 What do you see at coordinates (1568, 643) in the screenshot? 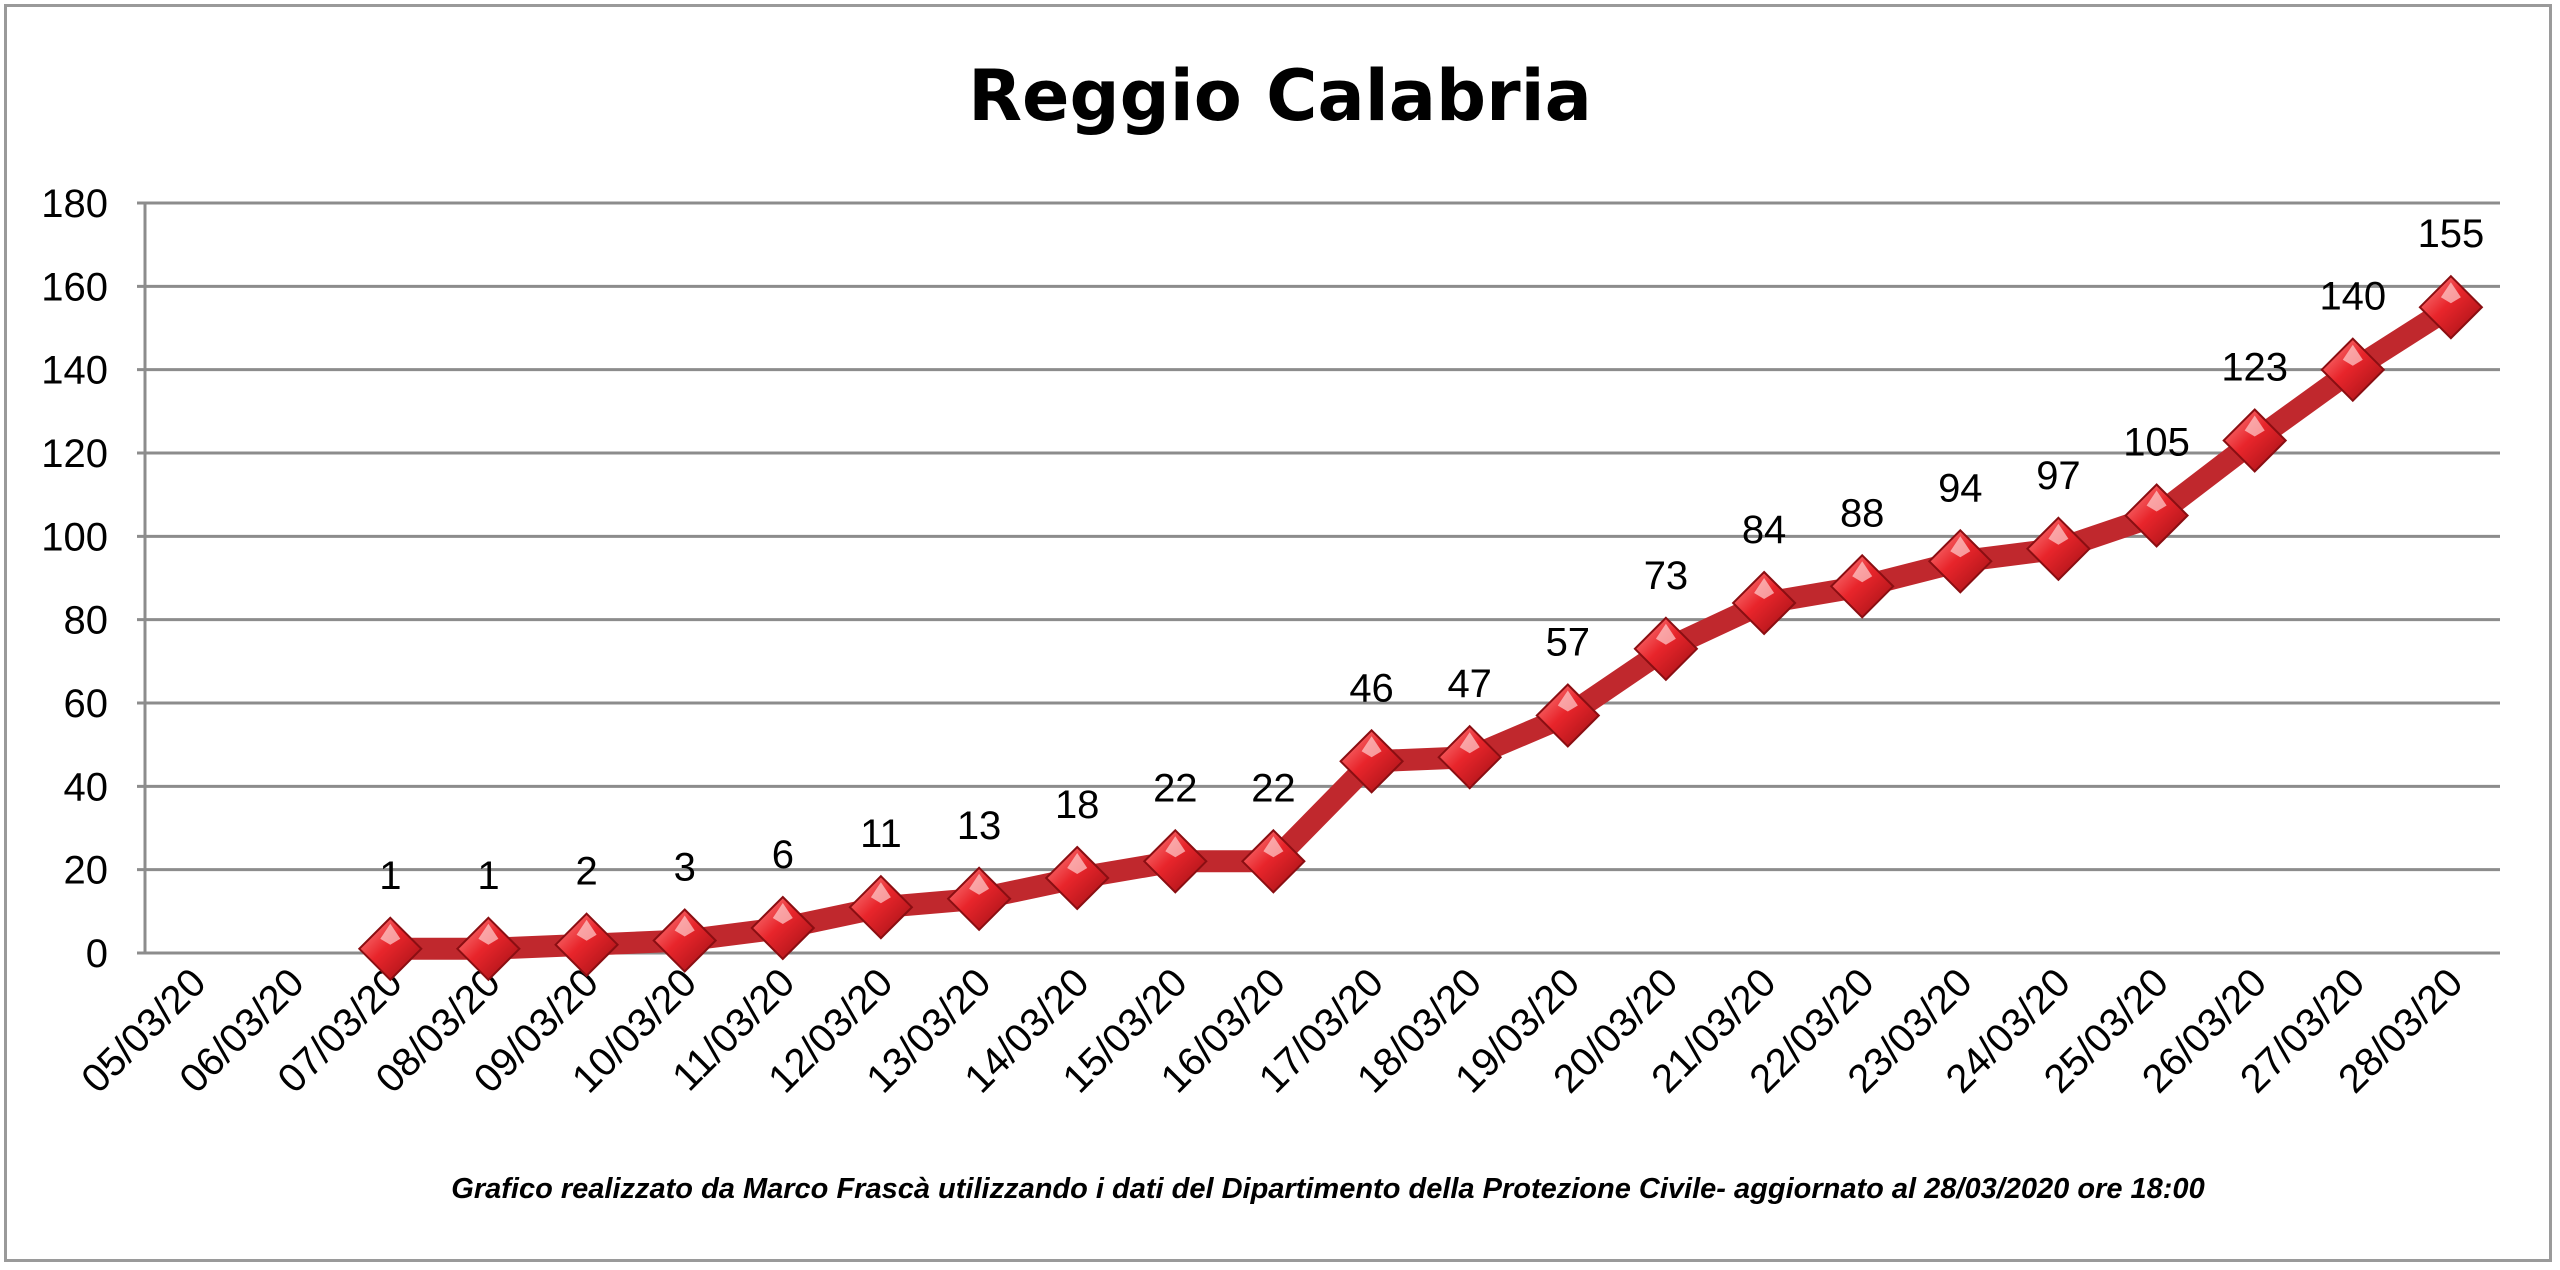
I see `data-label: 57` at bounding box center [1568, 643].